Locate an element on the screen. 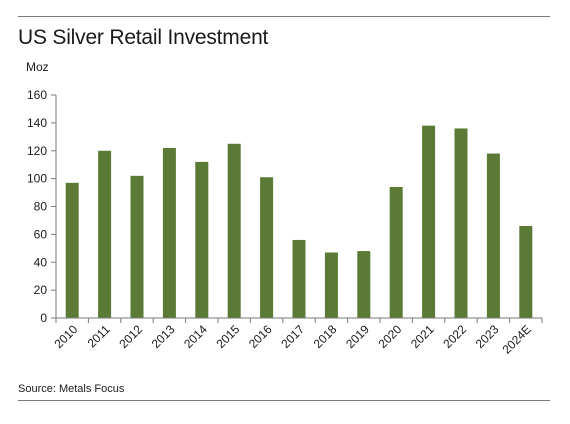 This screenshot has height=424, width=570. x-tick-label: 2013 is located at coordinates (163, 336).